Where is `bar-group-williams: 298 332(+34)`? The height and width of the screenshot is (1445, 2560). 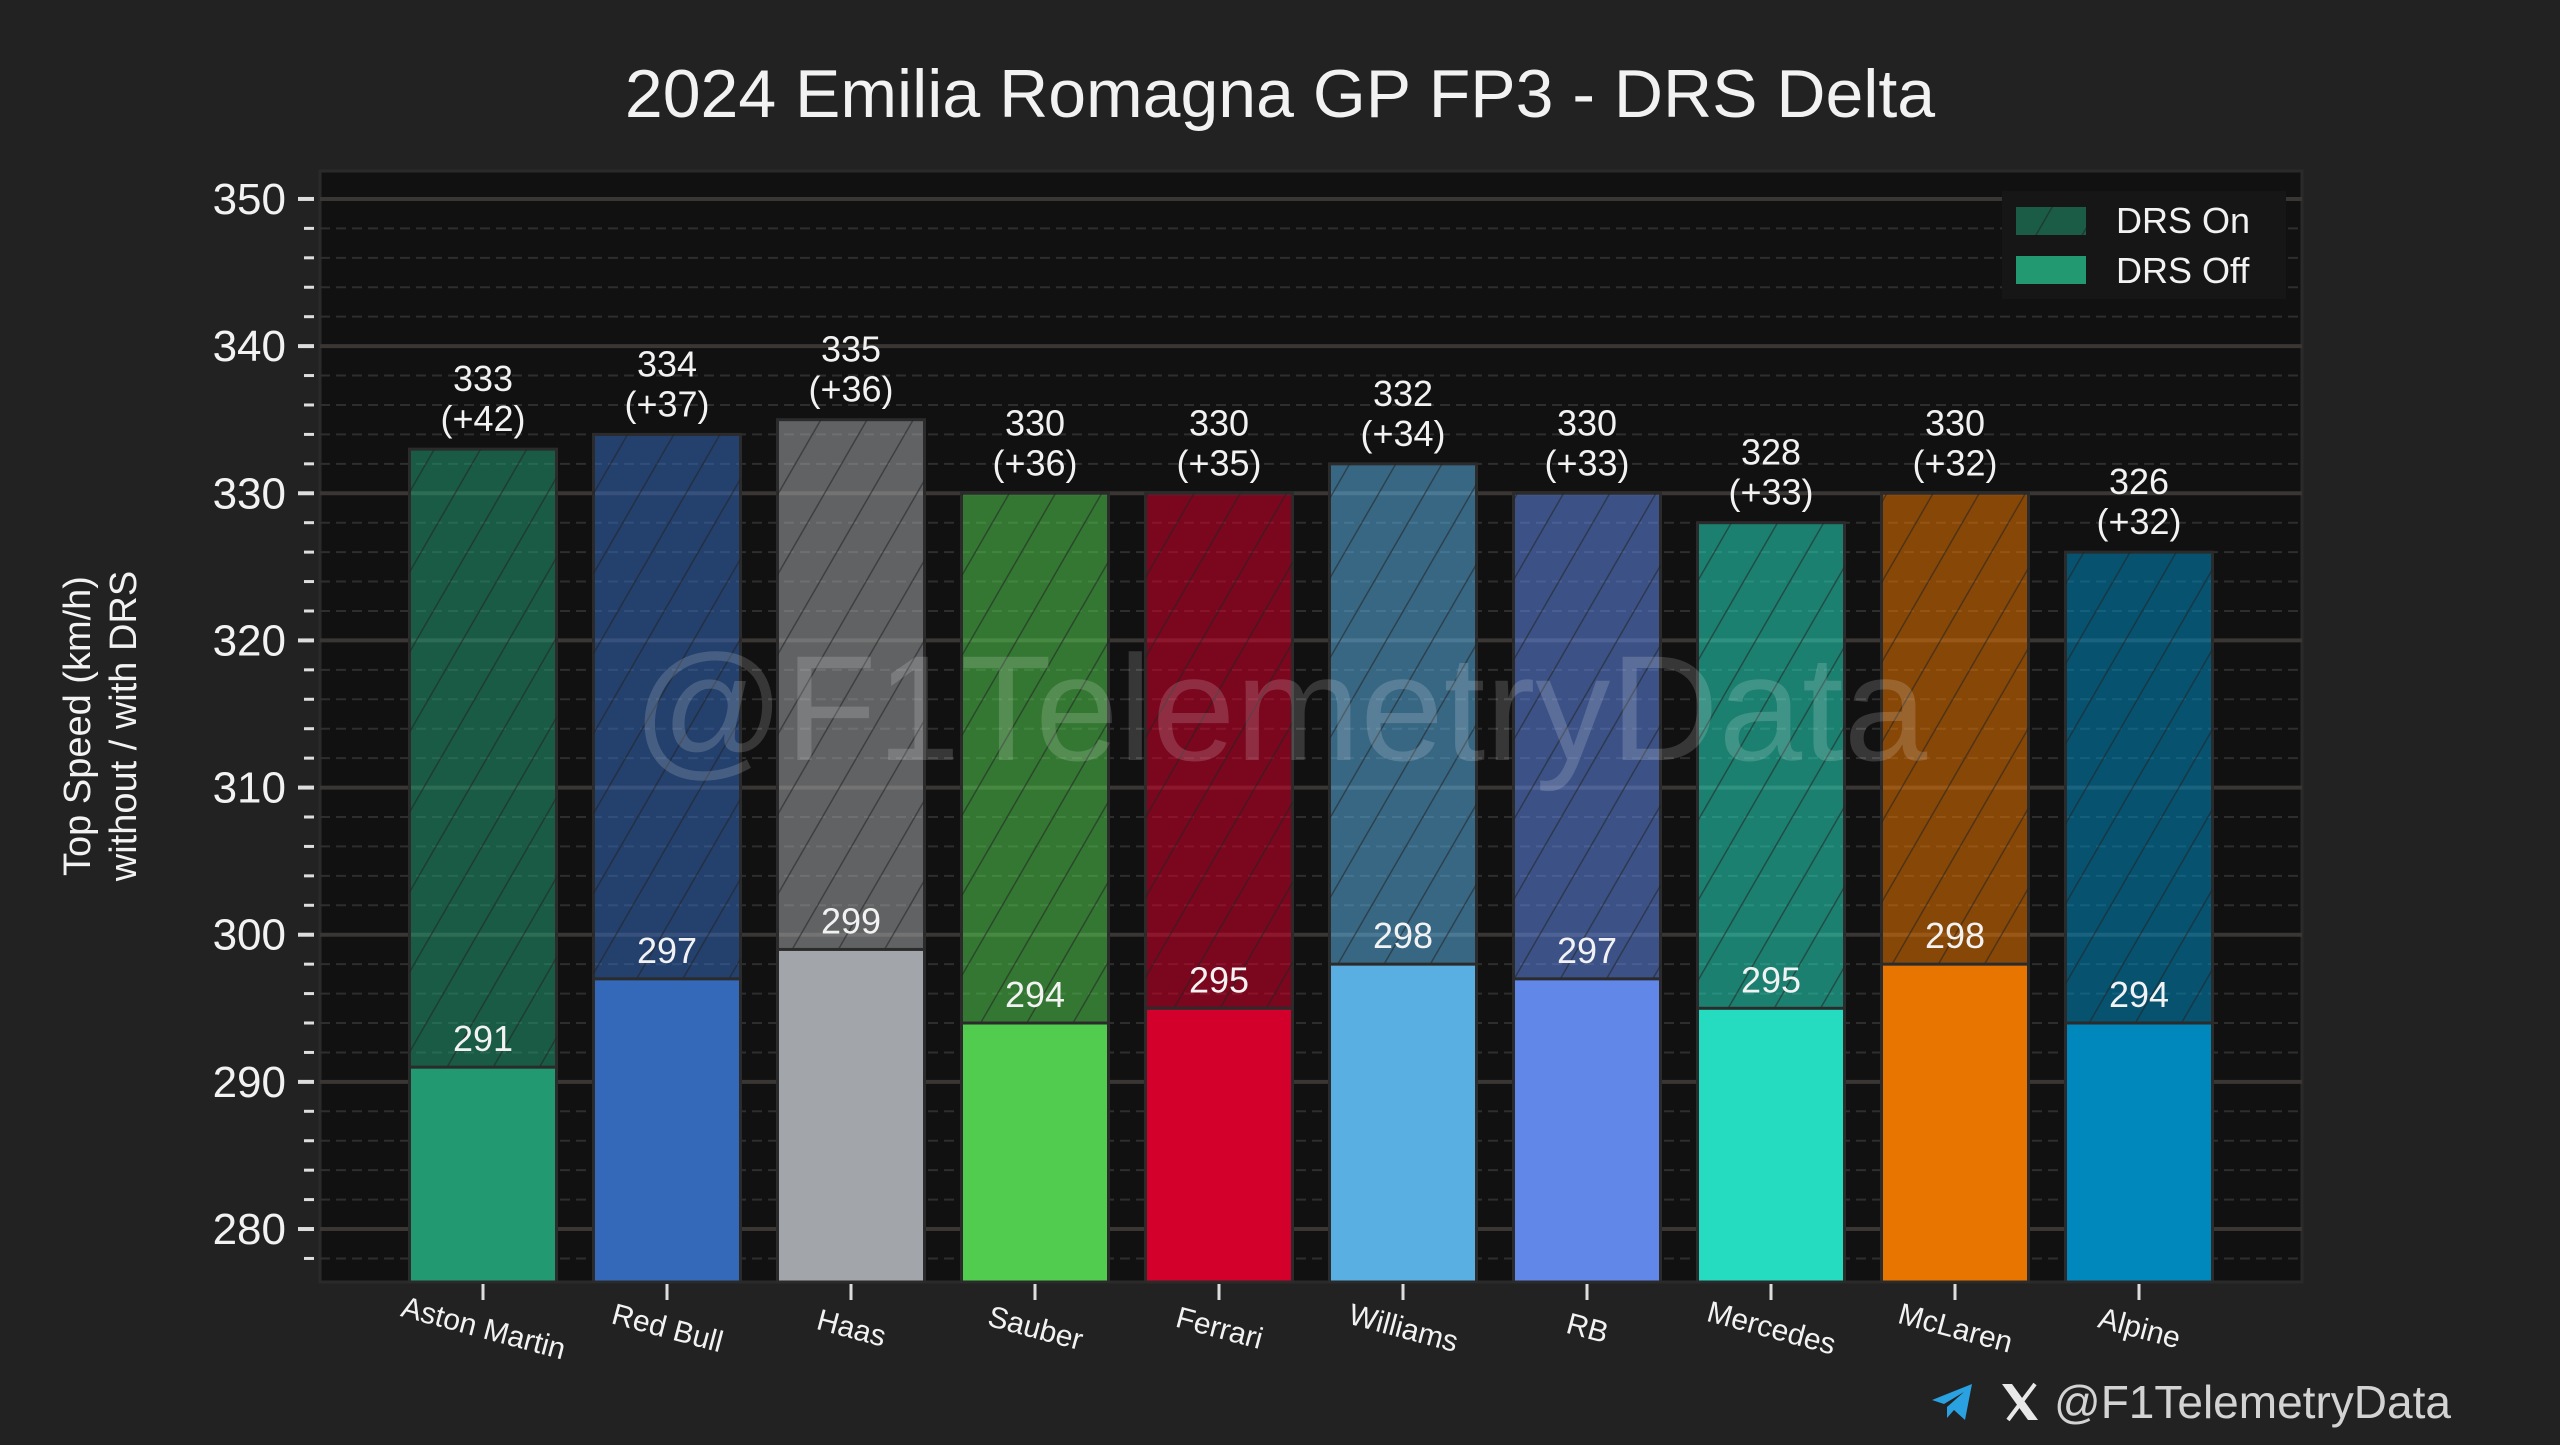 bar-group-williams: 298 332(+34) is located at coordinates (1403, 828).